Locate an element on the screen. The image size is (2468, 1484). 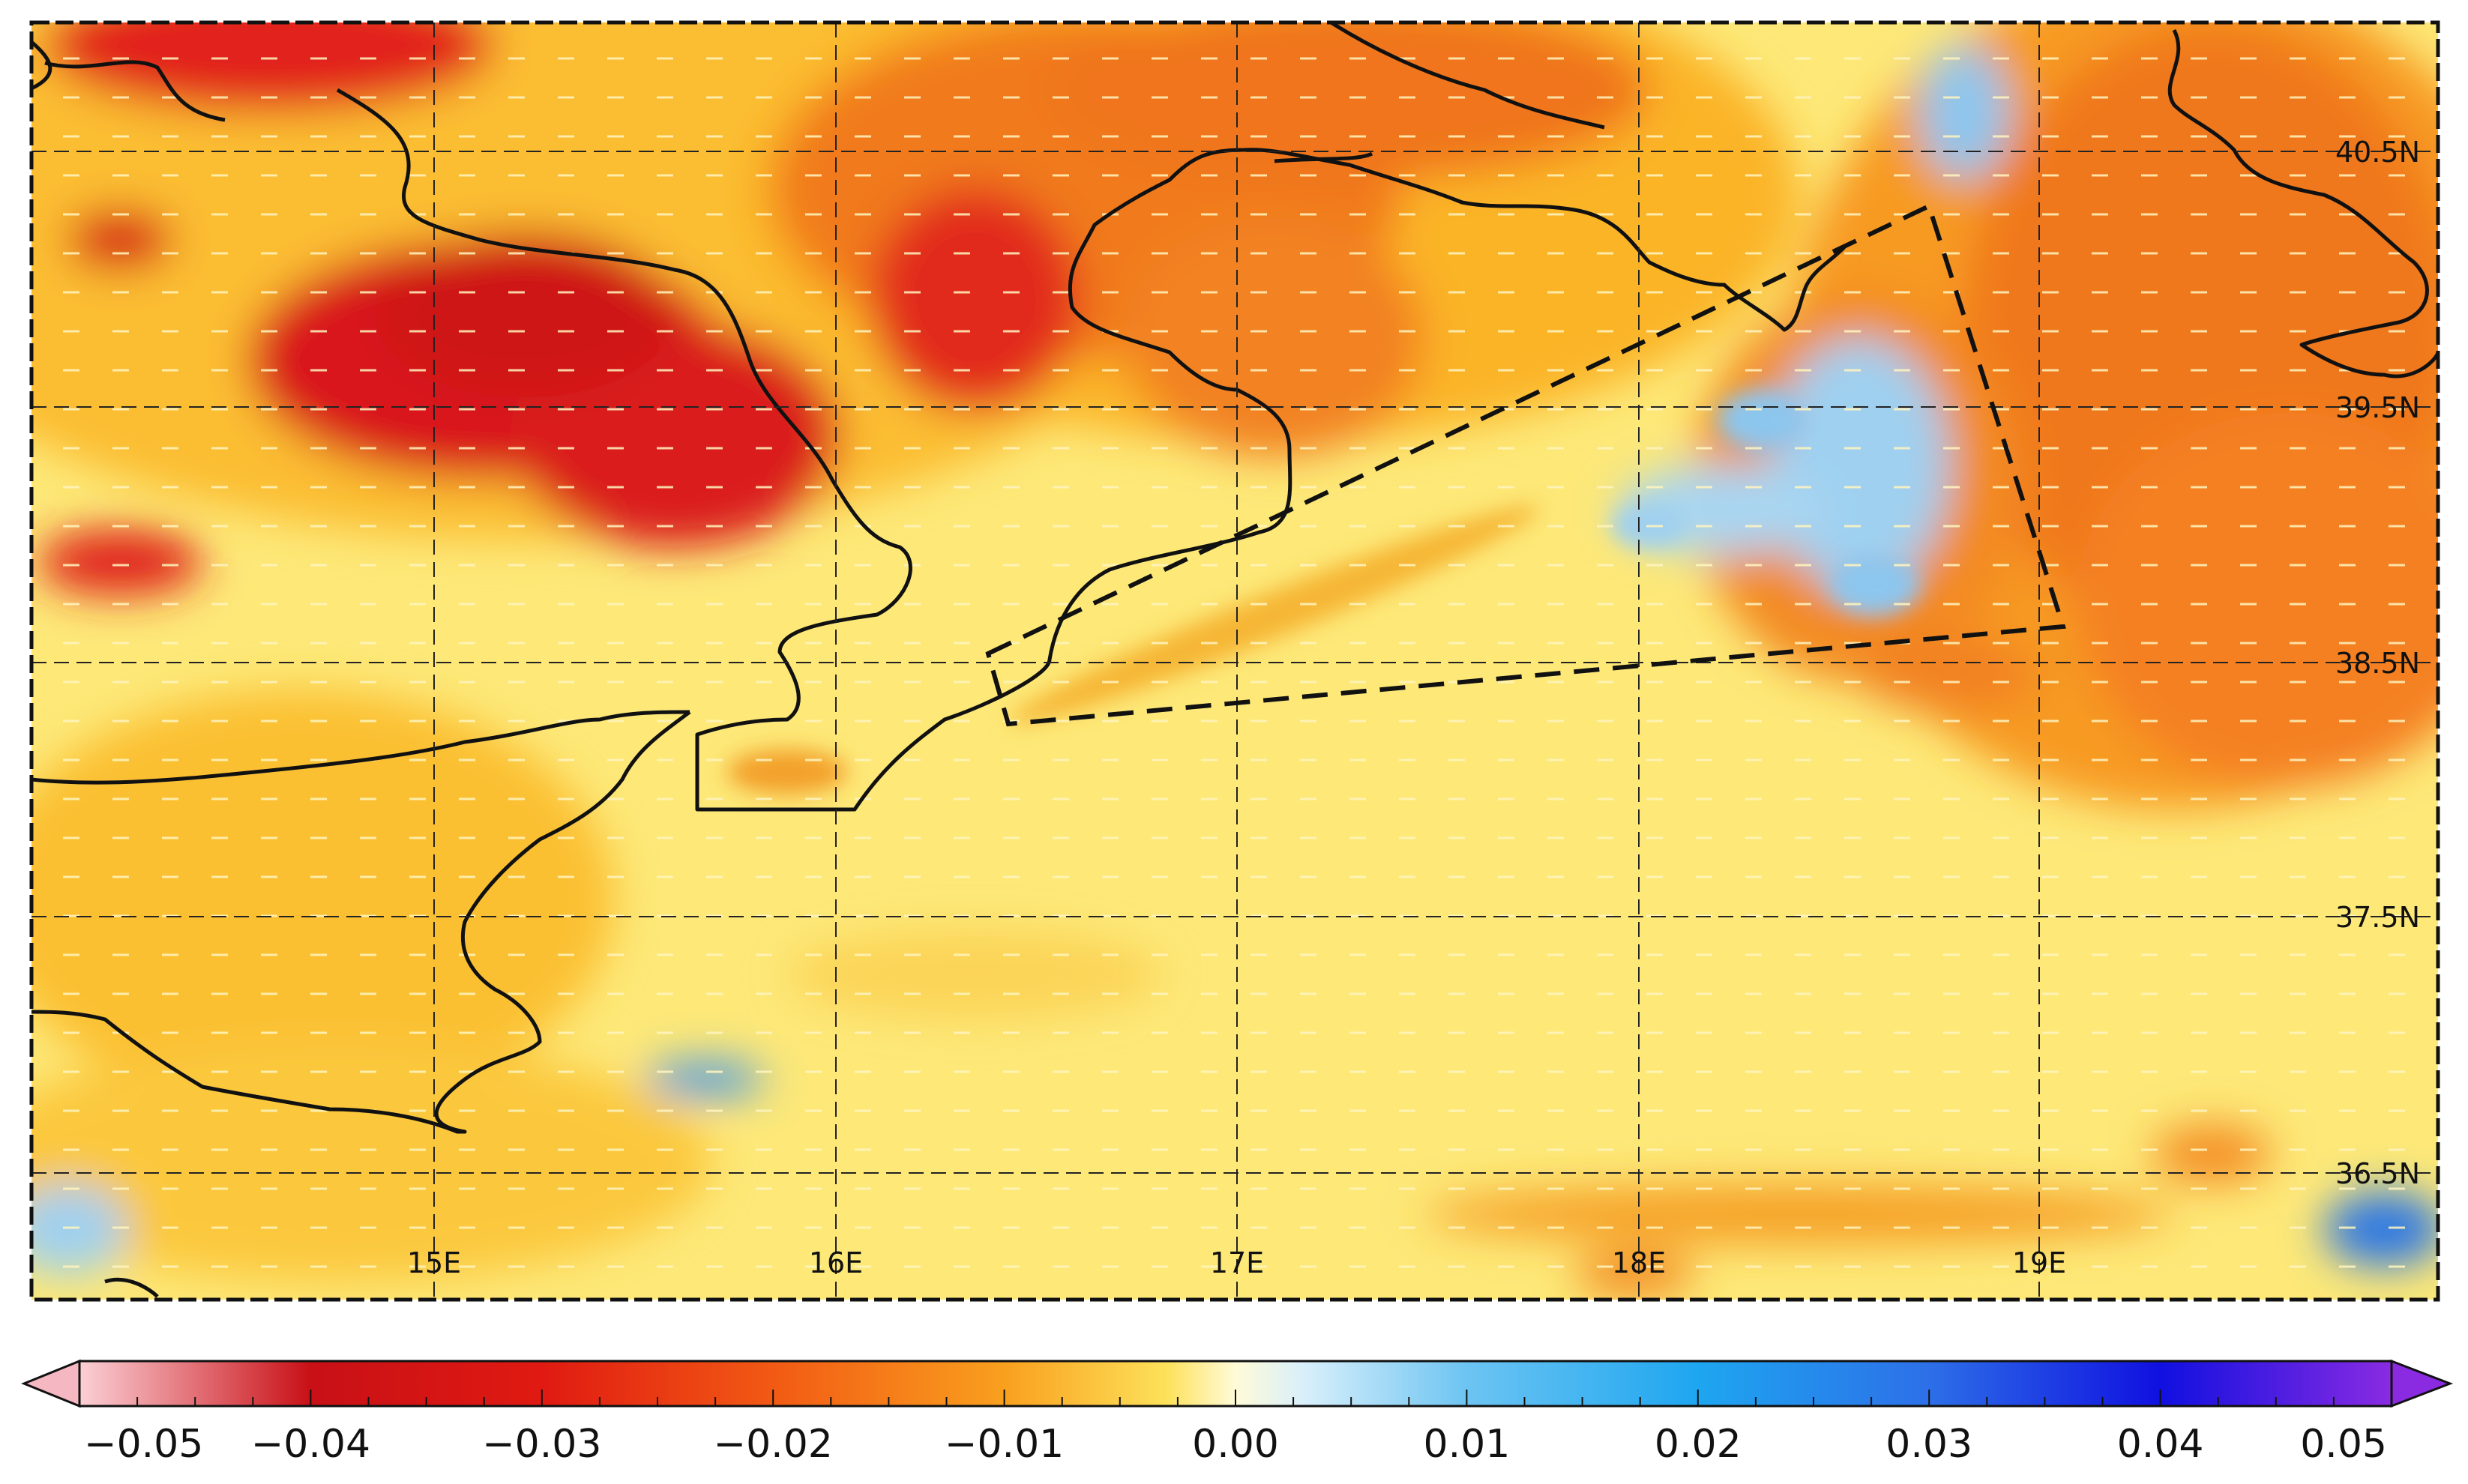
colorbar-tick-label: 0.05 is located at coordinates (2343, 1445).